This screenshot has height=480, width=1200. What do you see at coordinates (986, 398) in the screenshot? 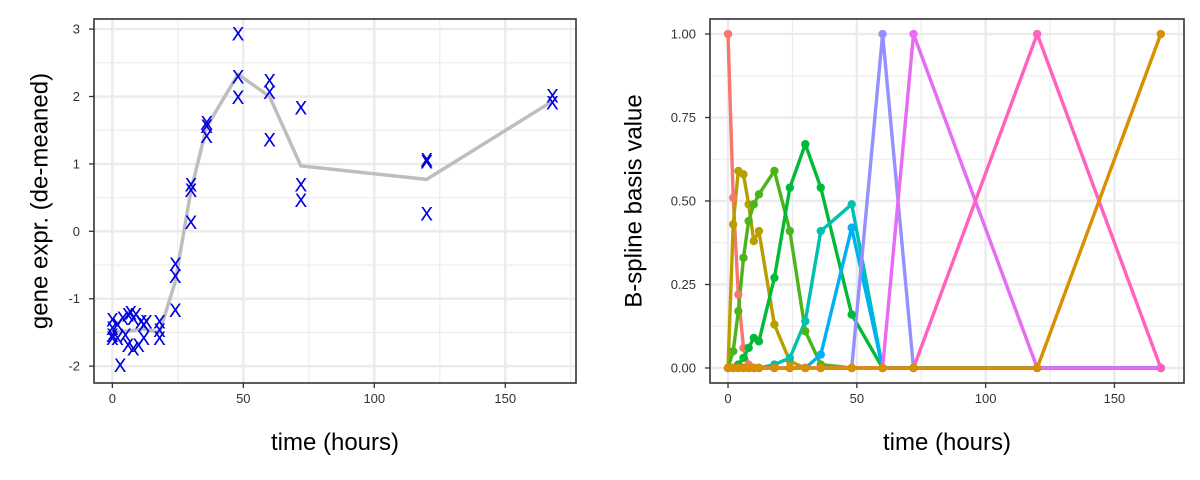
I see `right-x-tick-label: 100` at bounding box center [986, 398].